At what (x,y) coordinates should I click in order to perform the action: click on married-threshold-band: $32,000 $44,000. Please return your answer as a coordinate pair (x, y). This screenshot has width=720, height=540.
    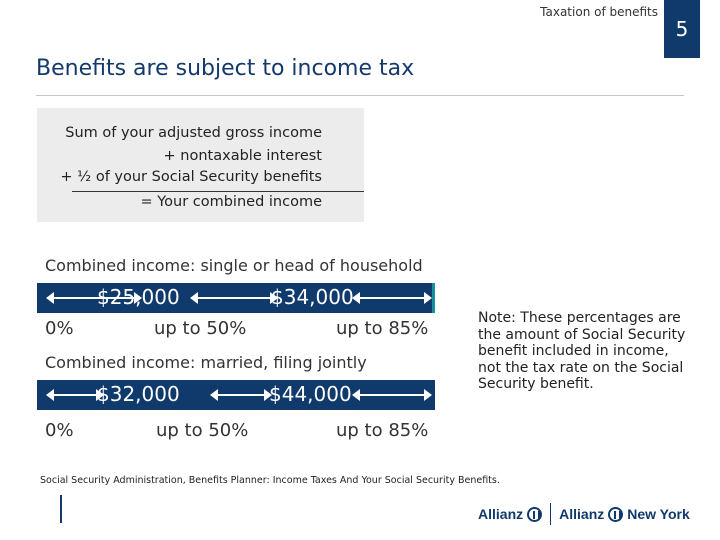
    Looking at the image, I should click on (236, 395).